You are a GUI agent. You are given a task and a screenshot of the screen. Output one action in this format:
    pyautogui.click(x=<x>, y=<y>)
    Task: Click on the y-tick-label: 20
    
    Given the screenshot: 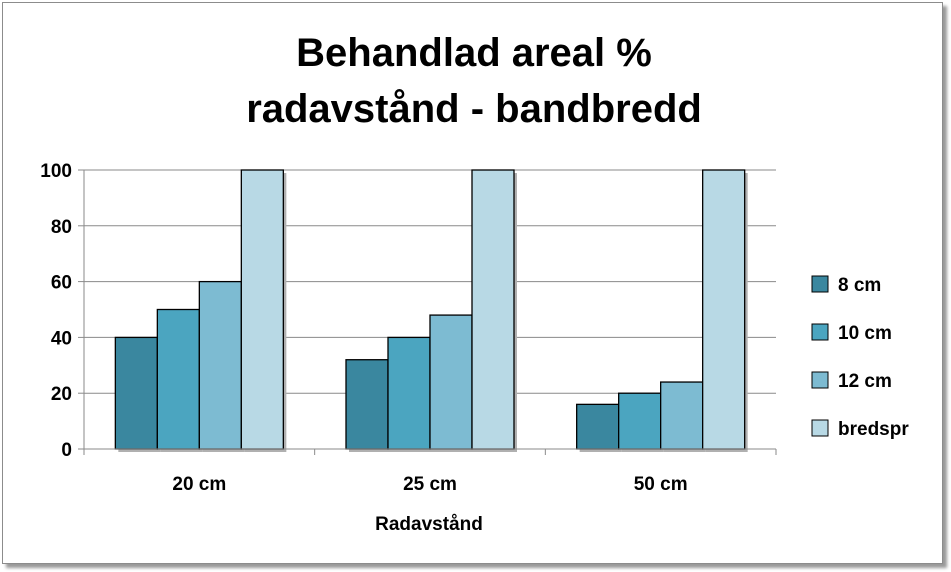 What is the action you would take?
    pyautogui.click(x=61, y=394)
    